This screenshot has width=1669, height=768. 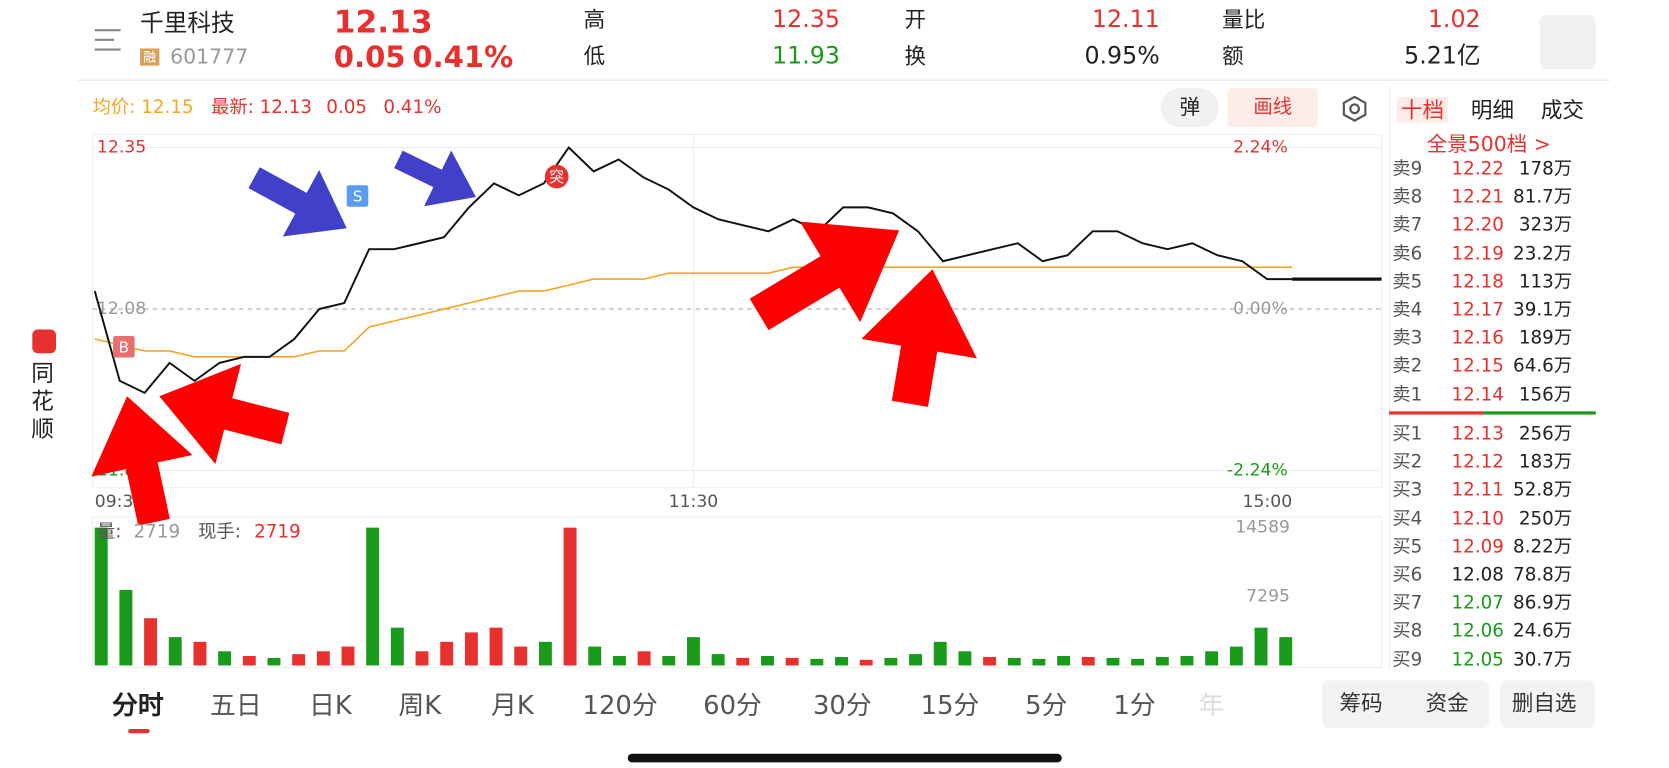 I want to click on order-label: 买9, so click(x=1407, y=659).